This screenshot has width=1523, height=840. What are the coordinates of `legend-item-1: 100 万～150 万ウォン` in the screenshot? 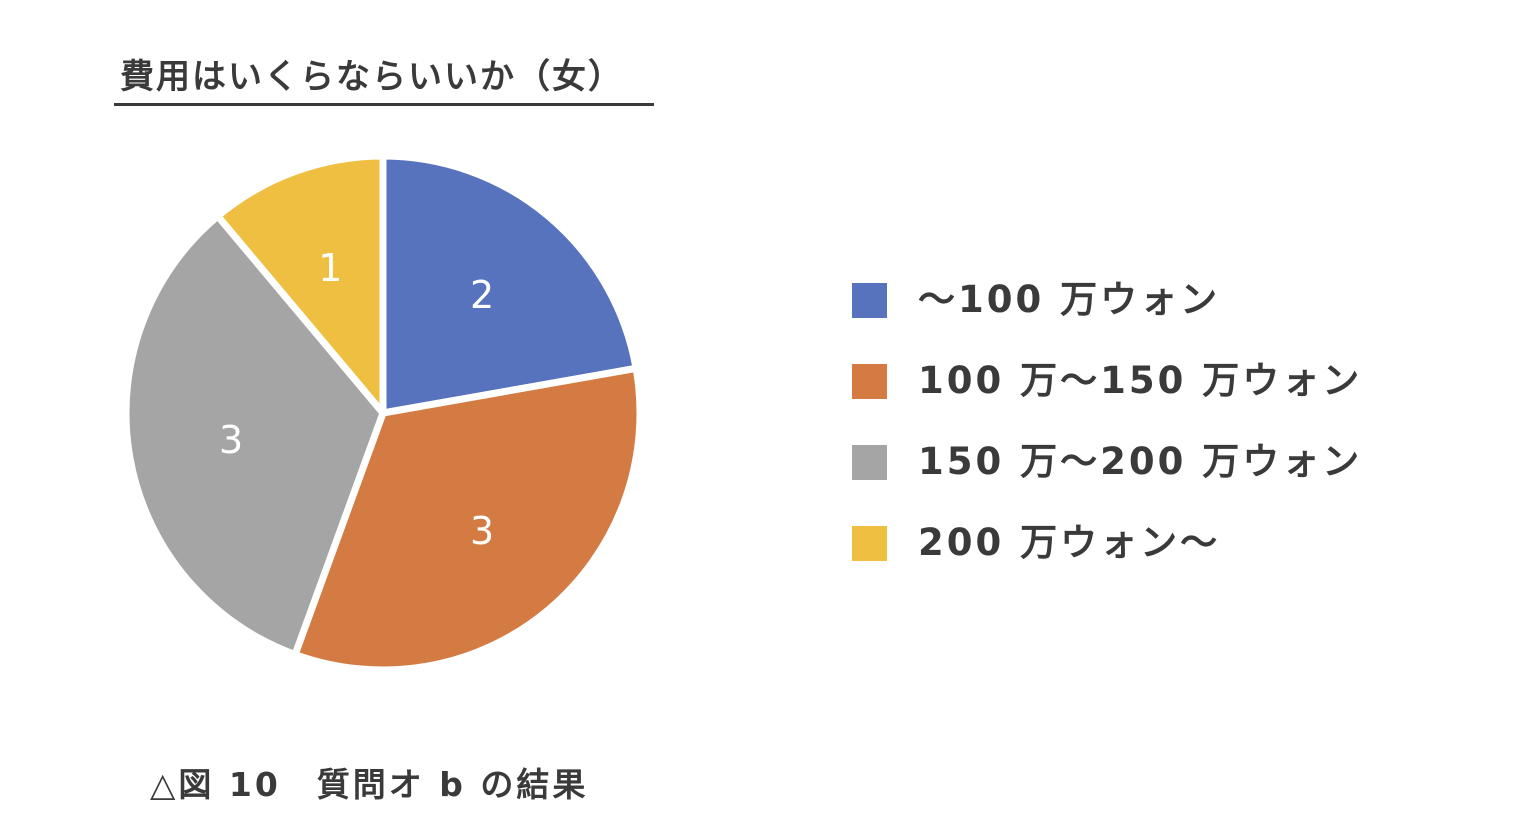 It's located at (1132, 381).